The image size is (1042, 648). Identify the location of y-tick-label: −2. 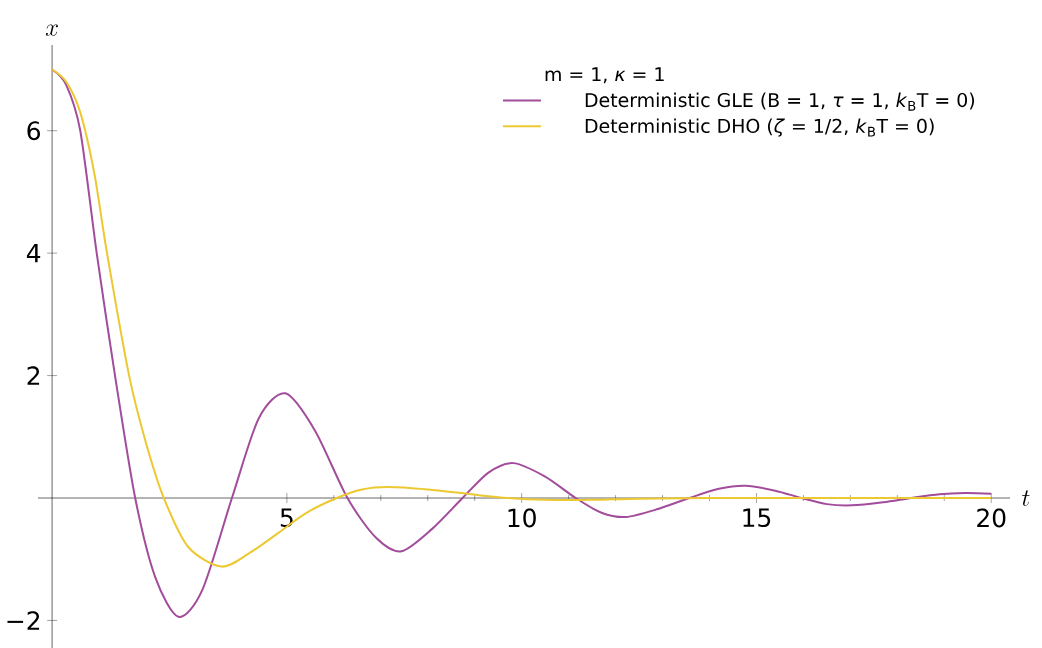
(23, 620).